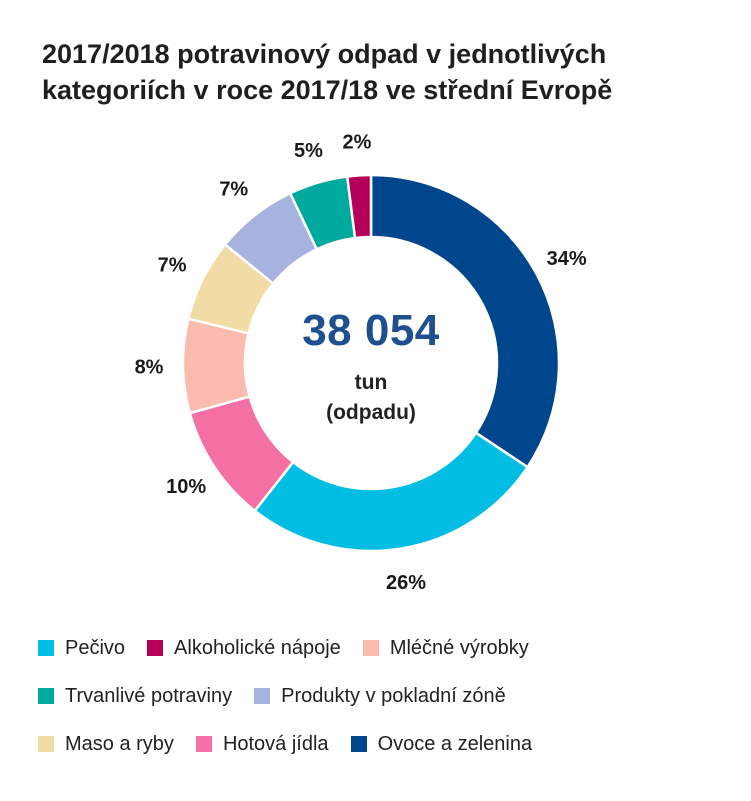  I want to click on data-label-produkty-v-pokladní-zóně: 7%, so click(233, 189).